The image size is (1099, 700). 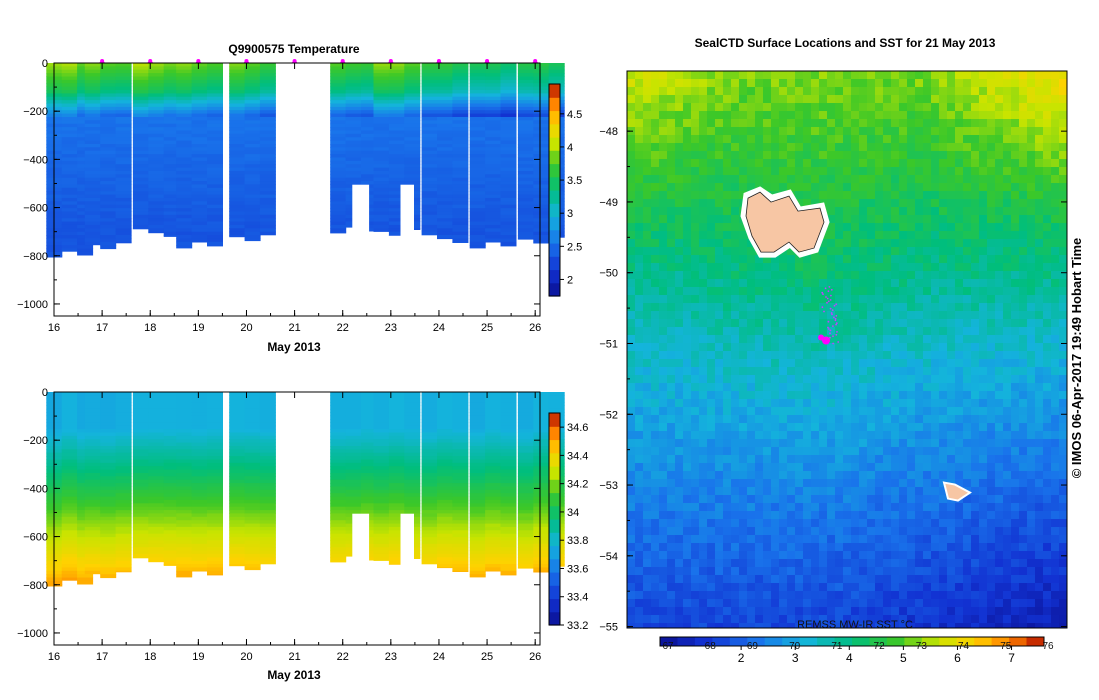 What do you see at coordinates (554, 130) in the screenshot?
I see `colorbar-segment` at bounding box center [554, 130].